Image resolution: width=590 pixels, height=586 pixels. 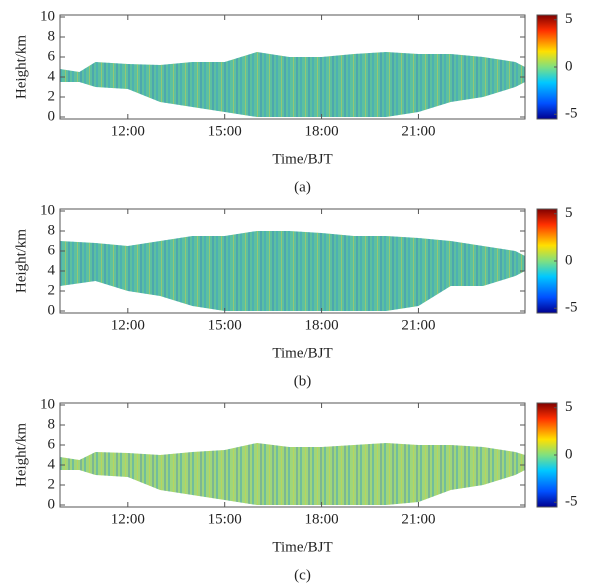 What do you see at coordinates (303, 381) in the screenshot?
I see `panel-caption: (b)` at bounding box center [303, 381].